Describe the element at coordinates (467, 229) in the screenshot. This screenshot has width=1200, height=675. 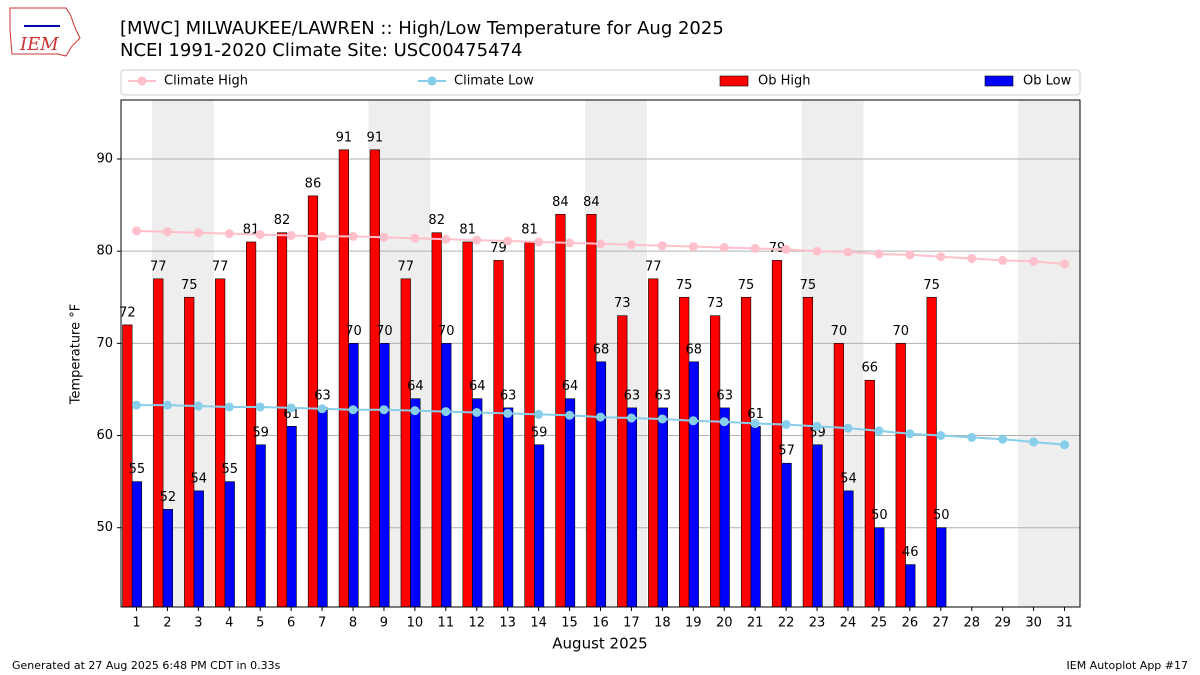
I see `bar-label: 81` at that location.